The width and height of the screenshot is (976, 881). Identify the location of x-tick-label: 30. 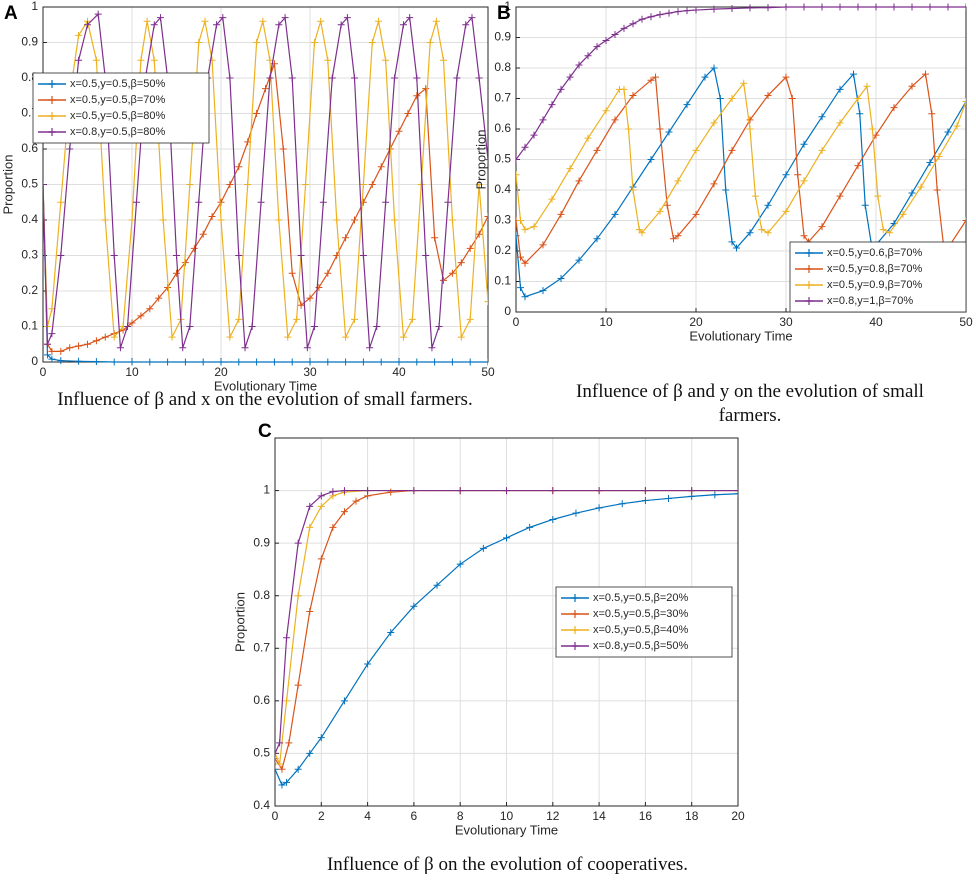
(310, 372).